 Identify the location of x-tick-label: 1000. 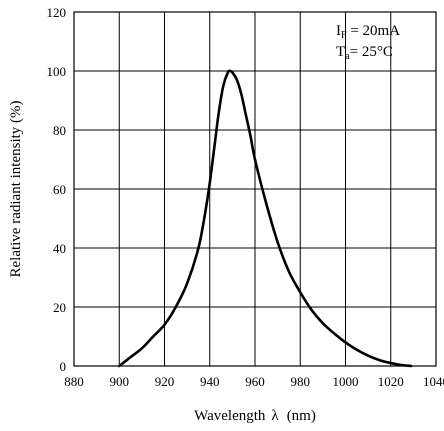
(346, 381).